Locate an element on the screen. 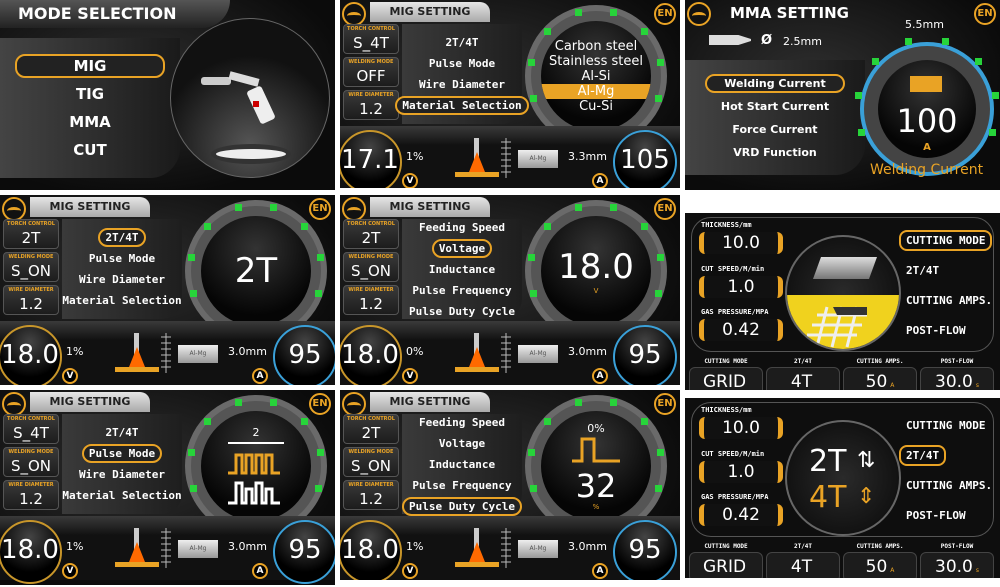 The image size is (1000, 587). mode-item-cut: CUT is located at coordinates (90, 150).